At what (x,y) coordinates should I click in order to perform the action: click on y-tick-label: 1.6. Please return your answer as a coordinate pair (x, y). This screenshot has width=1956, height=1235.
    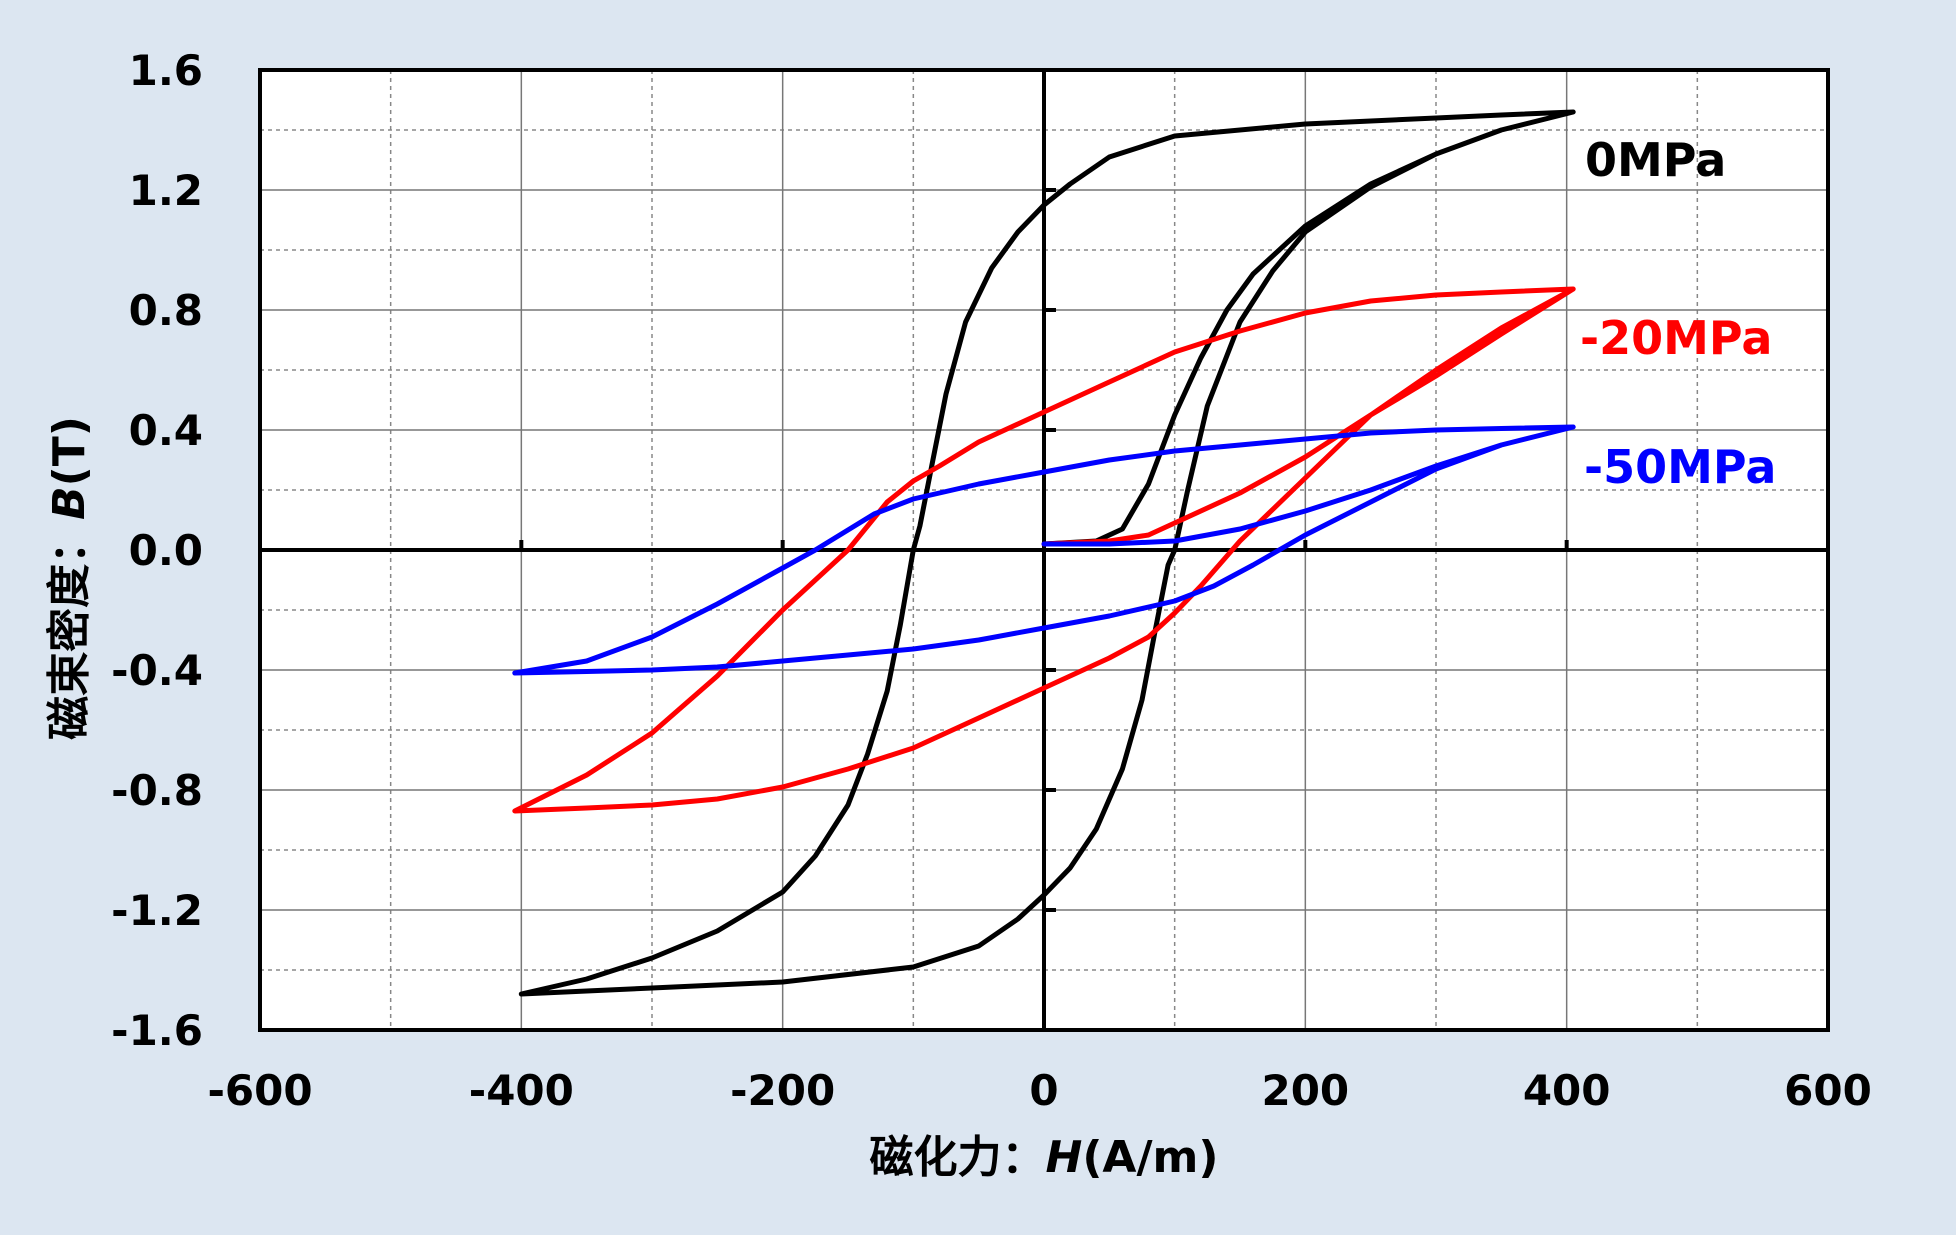
    Looking at the image, I should click on (166, 70).